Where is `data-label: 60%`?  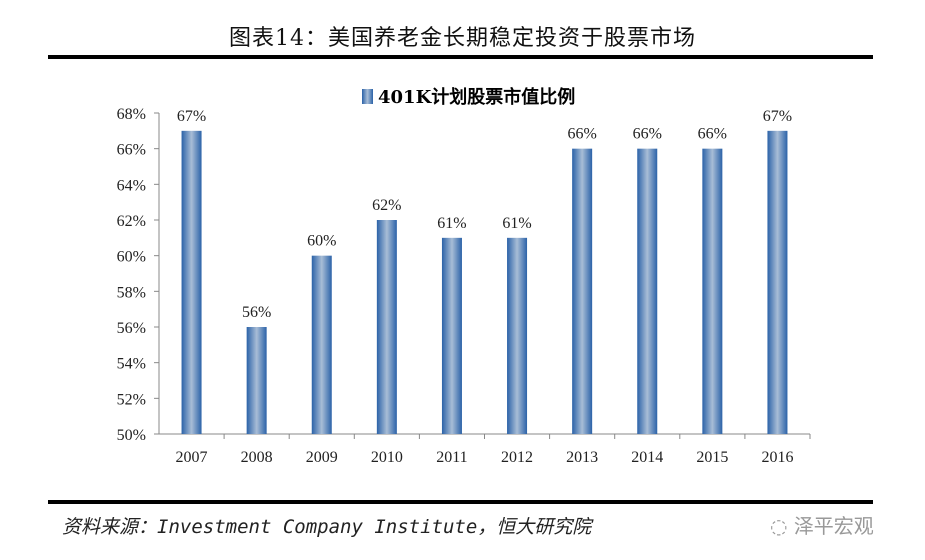
data-label: 60% is located at coordinates (321, 241).